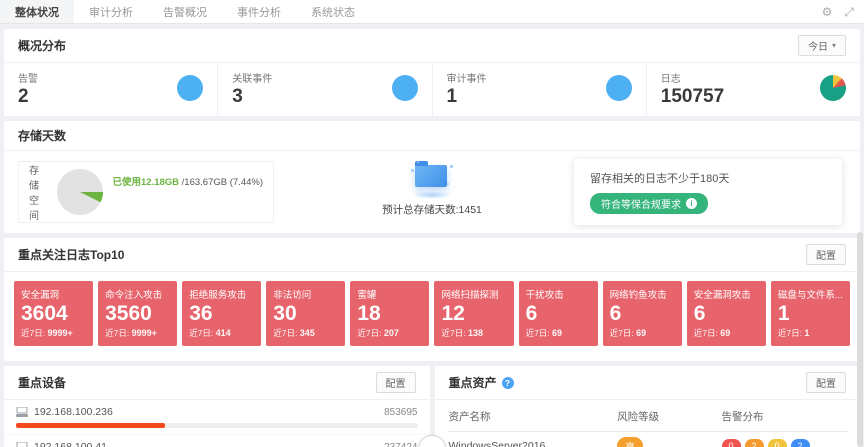 Image resolution: width=864 pixels, height=447 pixels. What do you see at coordinates (28, 79) in the screenshot?
I see `stat-alerts-label: 告警` at bounding box center [28, 79].